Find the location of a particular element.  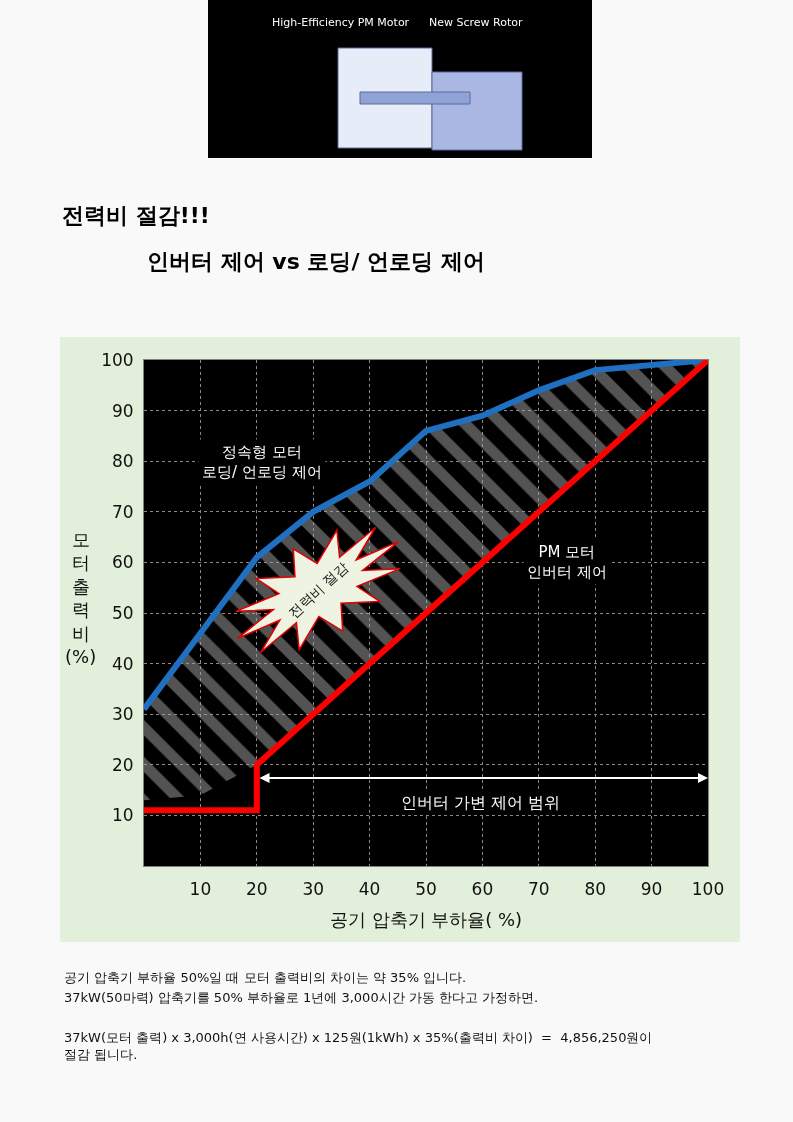

x-tick-label: 80 is located at coordinates (595, 889).